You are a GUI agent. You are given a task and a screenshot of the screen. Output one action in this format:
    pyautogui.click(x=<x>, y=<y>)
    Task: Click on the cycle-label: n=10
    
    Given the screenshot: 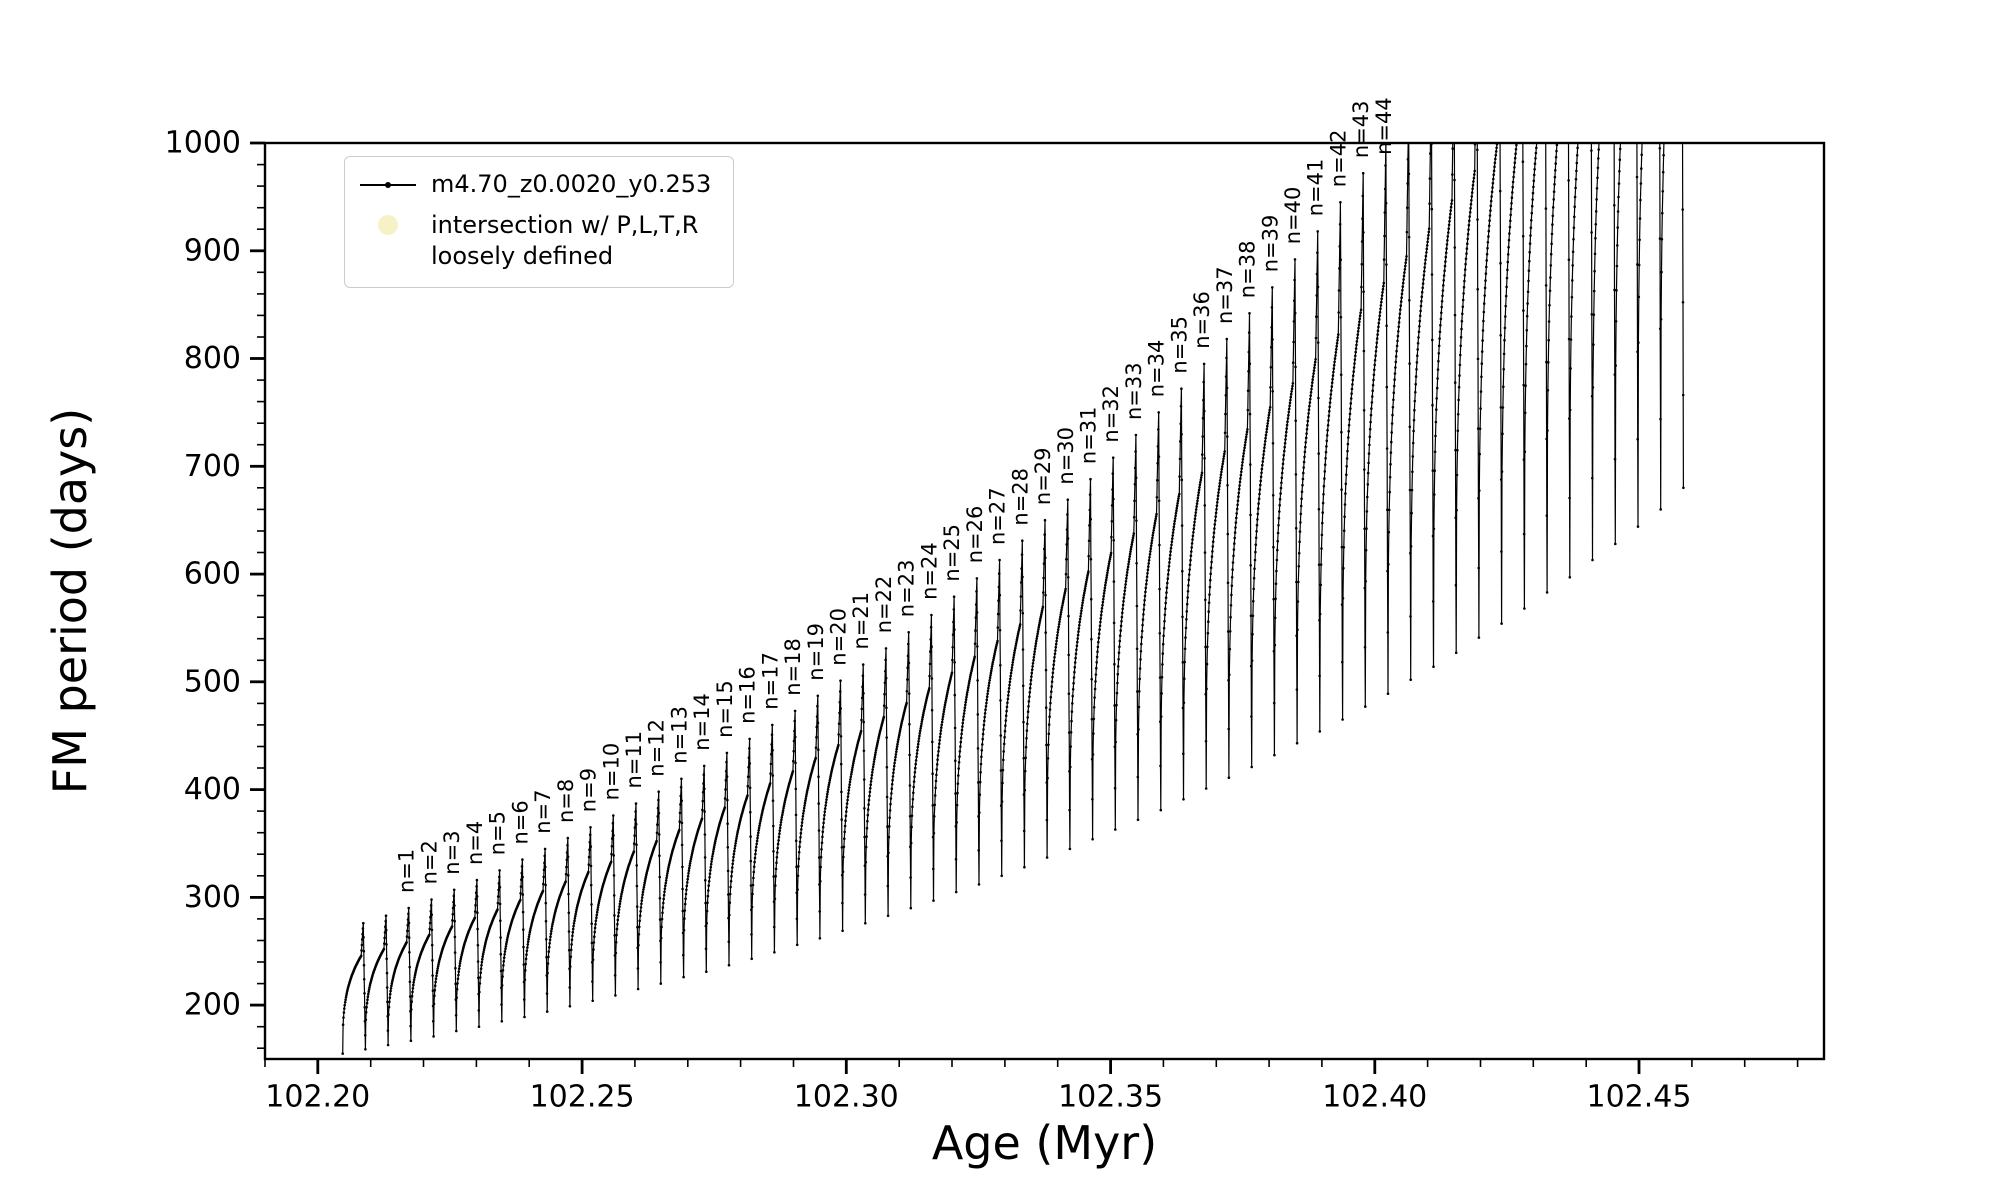 What is the action you would take?
    pyautogui.click(x=611, y=772)
    